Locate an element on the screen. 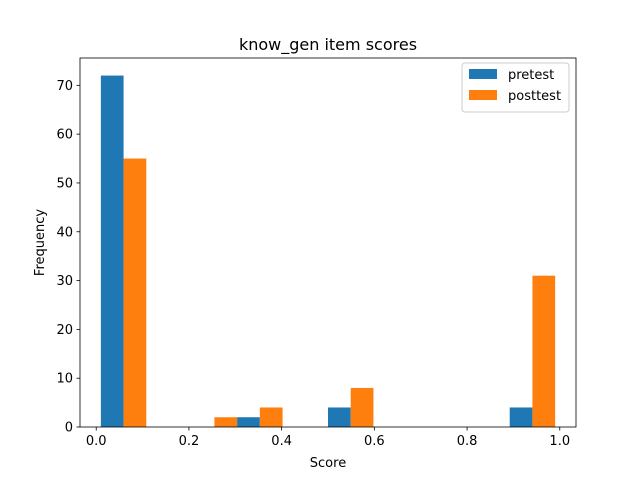  y-tick-label: 60 is located at coordinates (64, 135).